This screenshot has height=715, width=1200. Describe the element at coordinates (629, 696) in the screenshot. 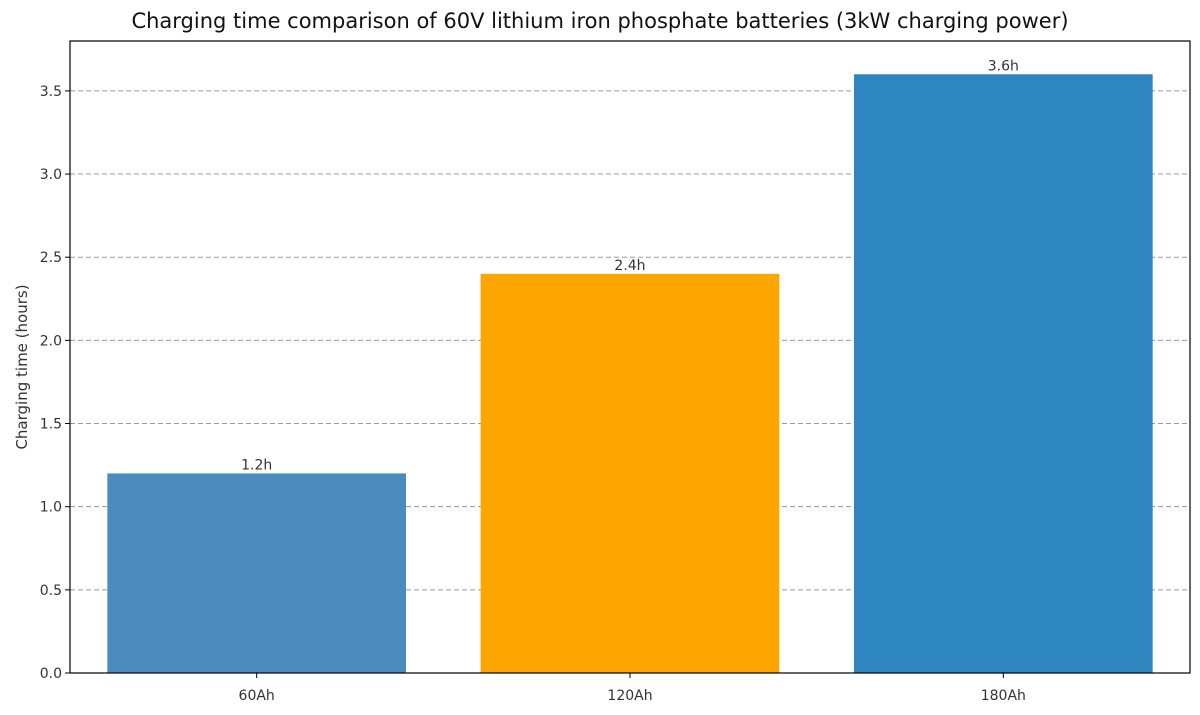

I see `x-tick-label: 120Ah` at that location.